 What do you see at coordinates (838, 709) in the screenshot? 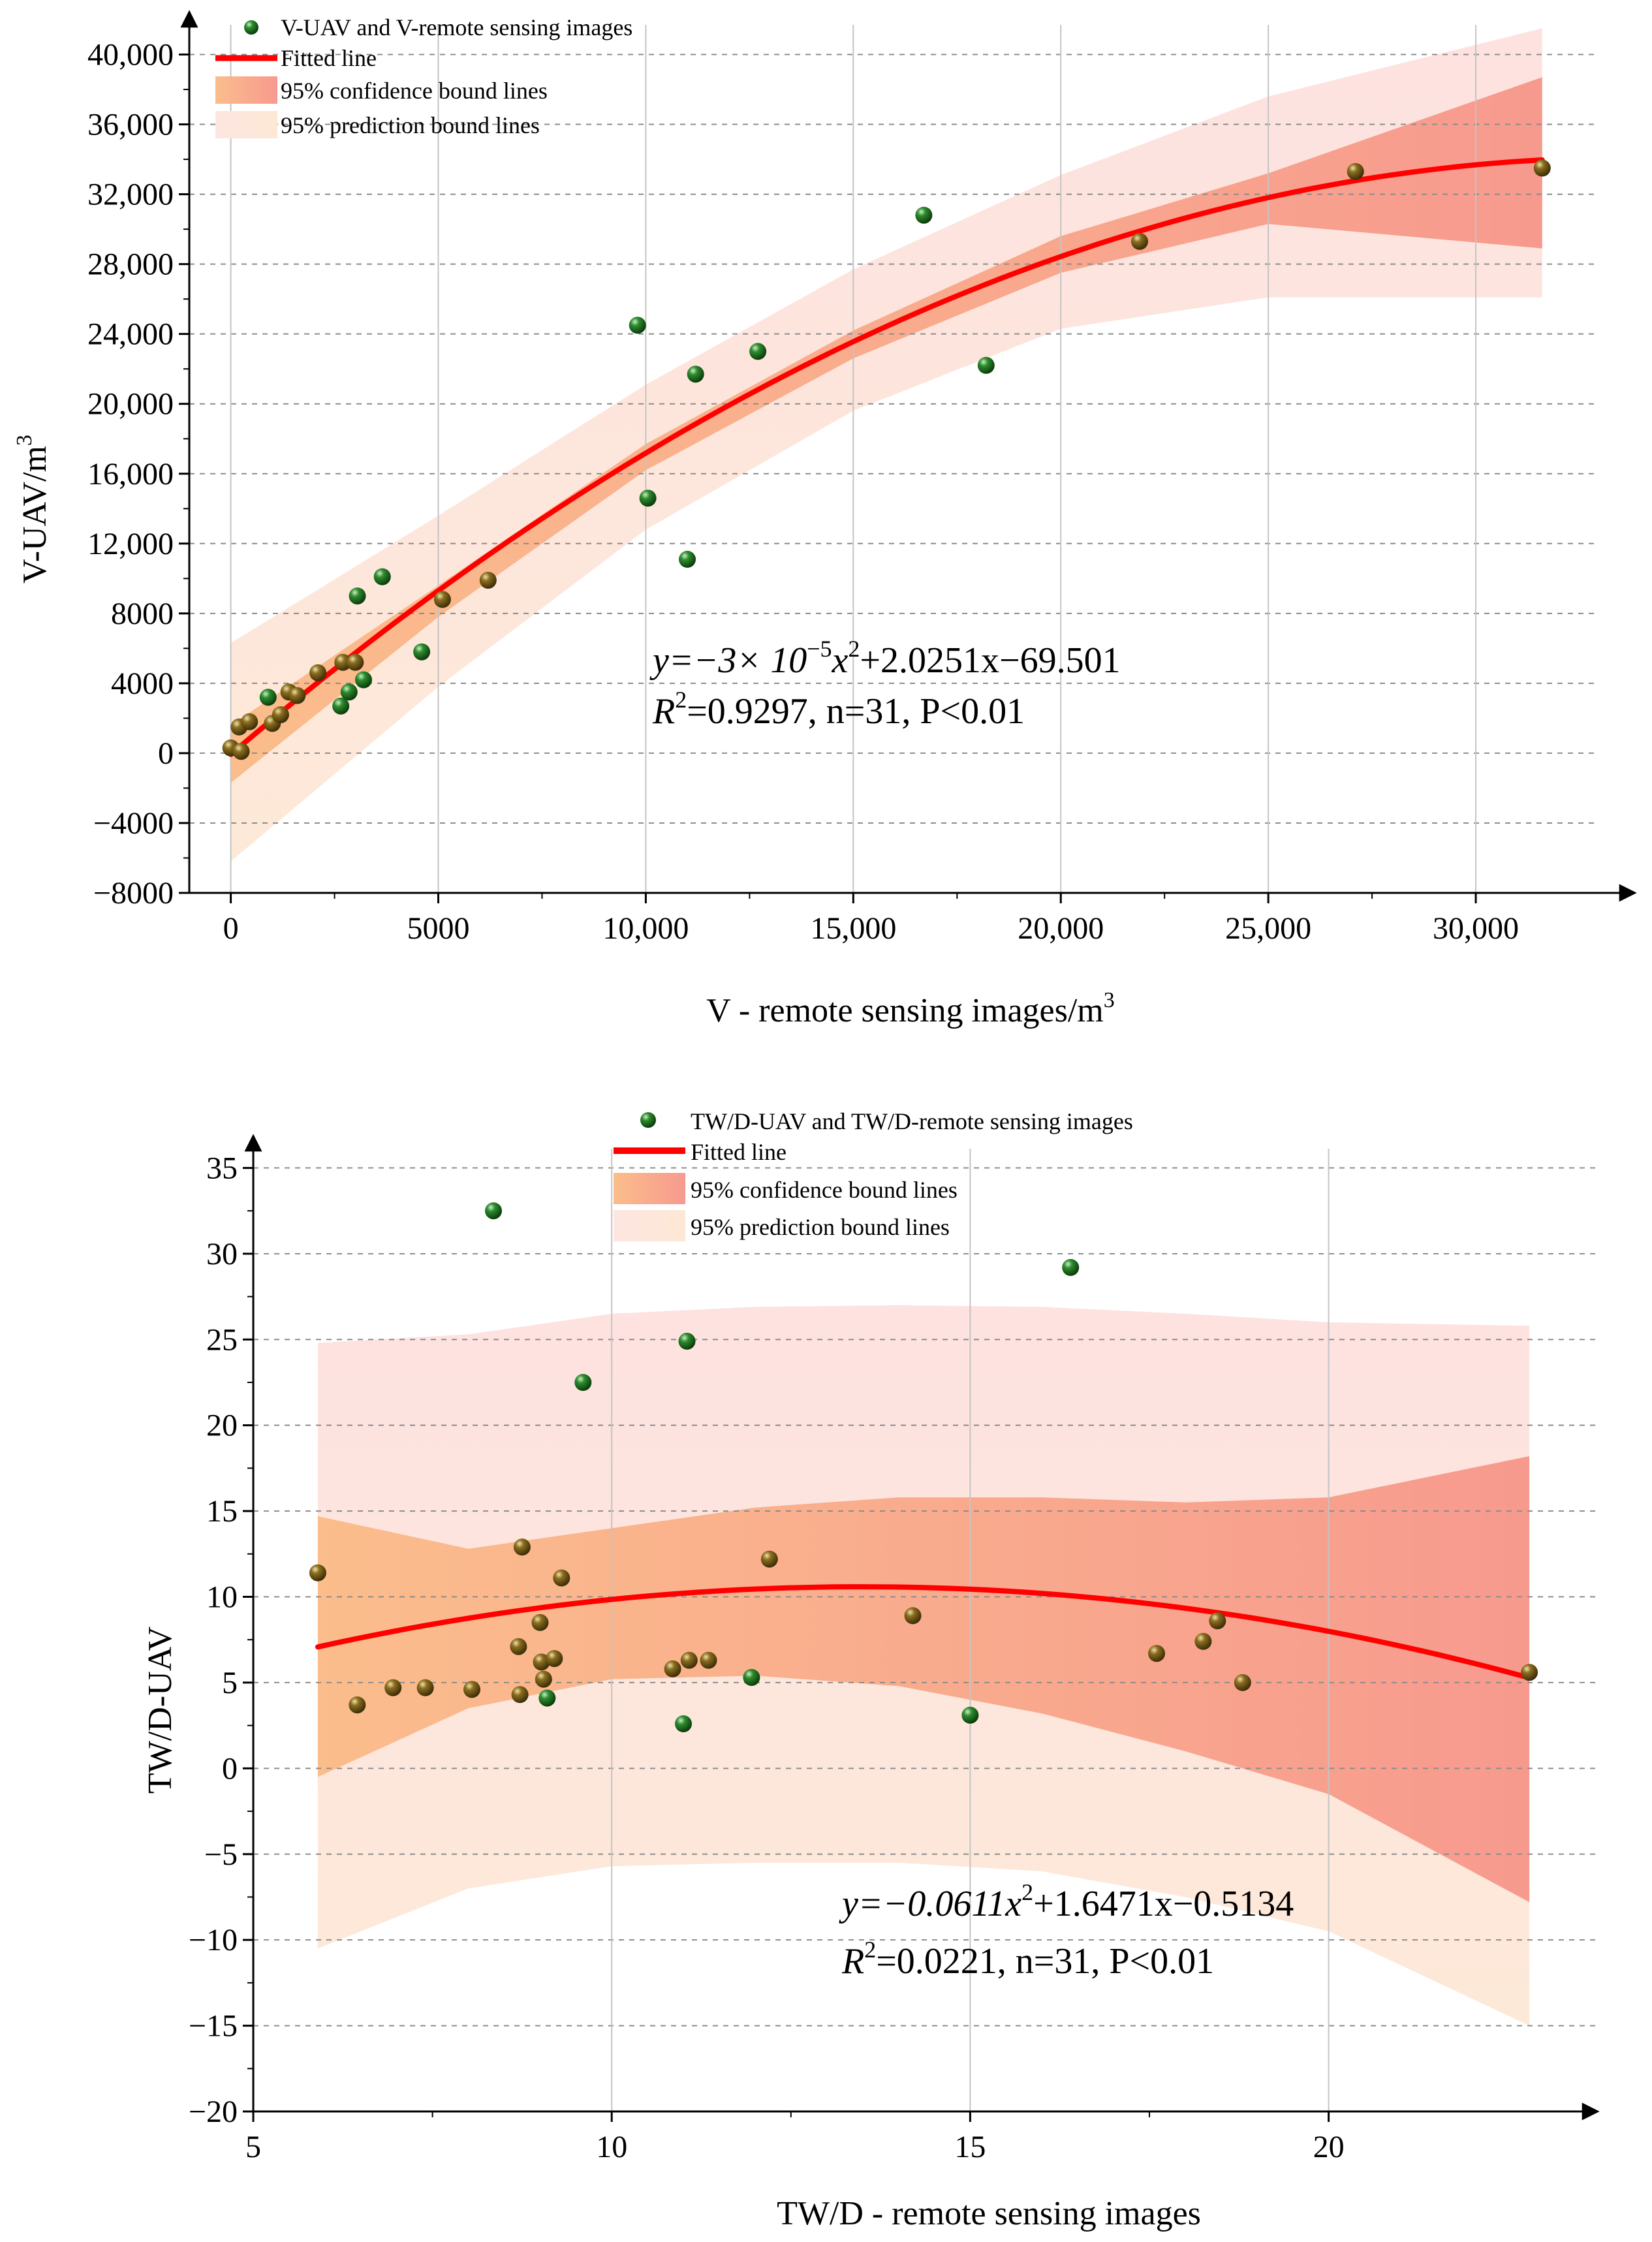
I see `fit-statistics: R2=0.9297, n=31, P<0.01` at bounding box center [838, 709].